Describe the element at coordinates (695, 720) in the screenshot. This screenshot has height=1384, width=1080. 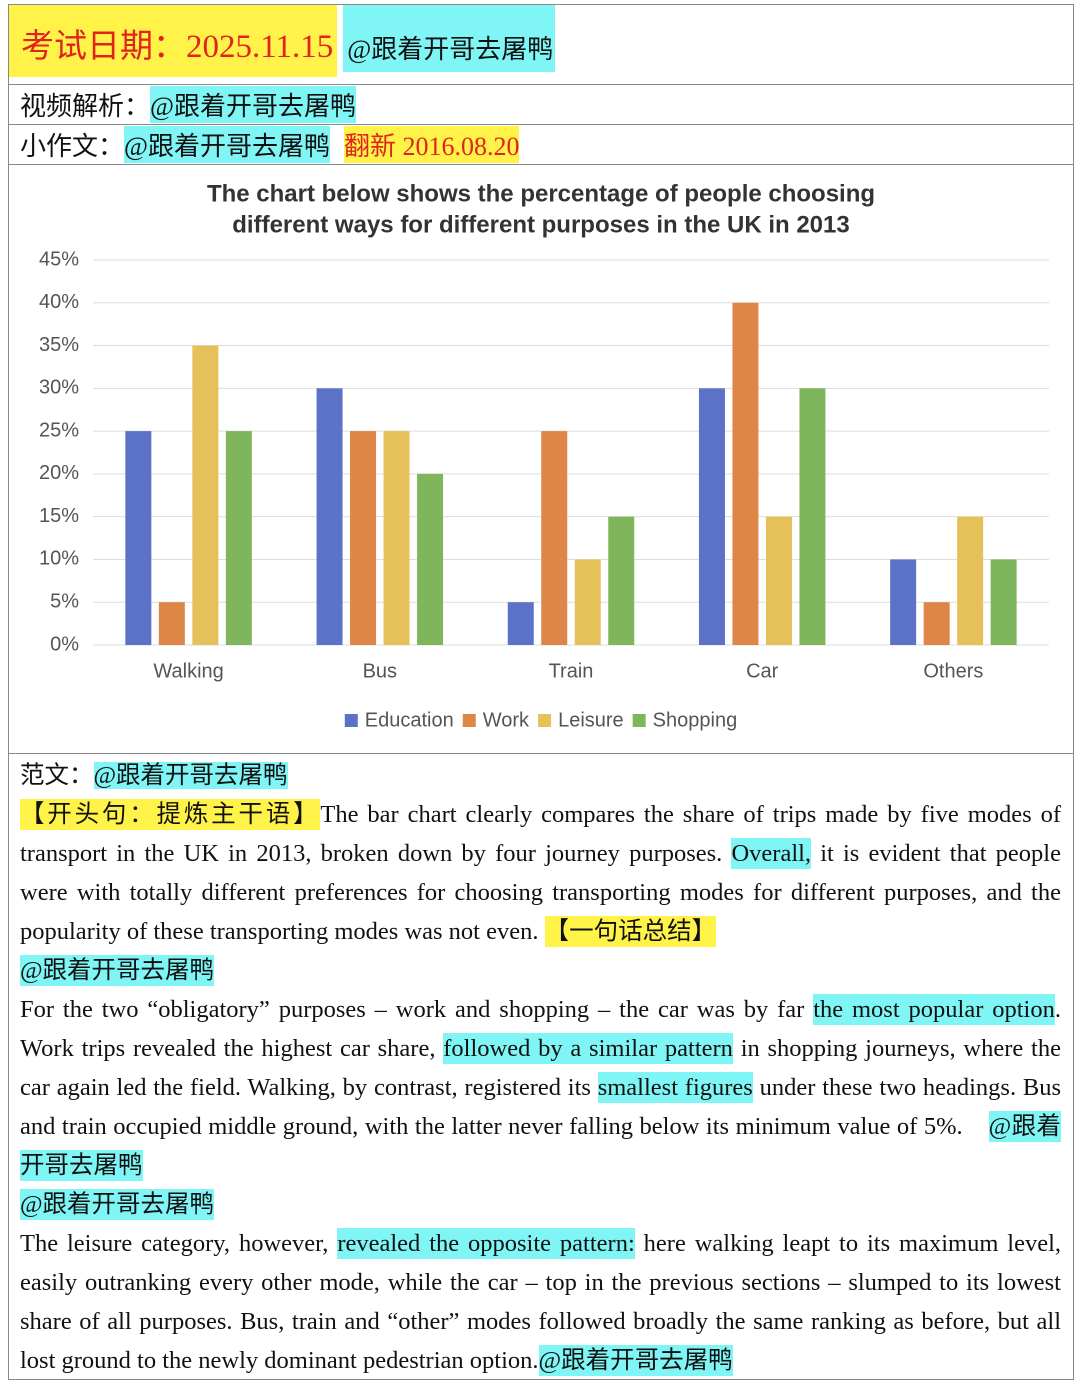
I see `legend-label: Shopping` at that location.